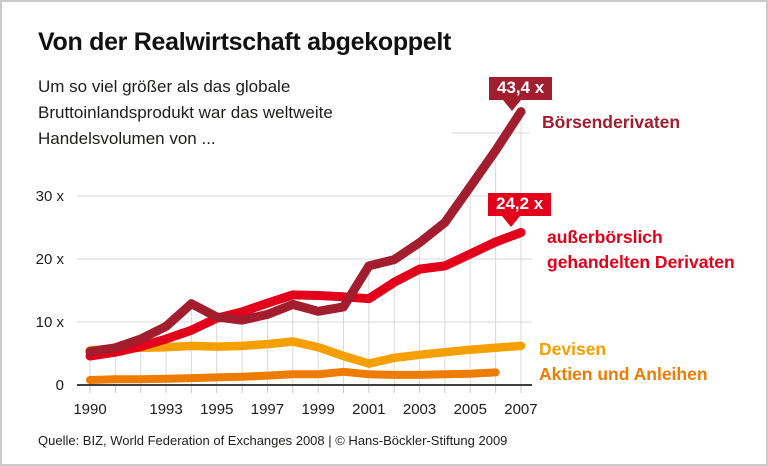  Describe the element at coordinates (317, 409) in the screenshot. I see `x-axis-tick-label: 1999` at that location.